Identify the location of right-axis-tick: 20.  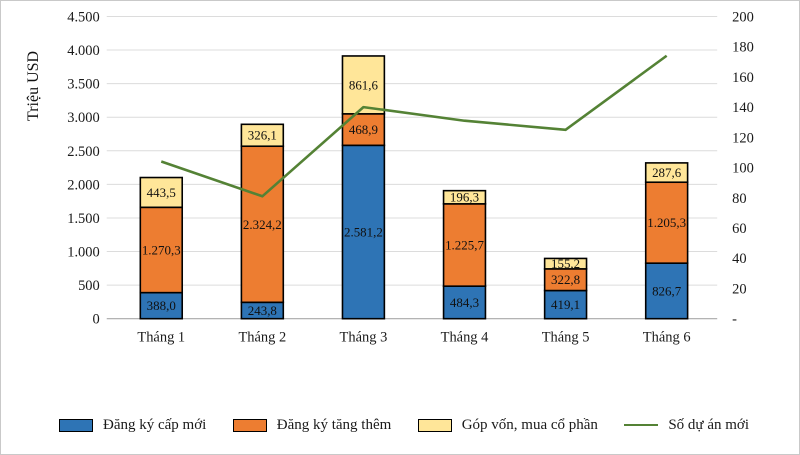
(739, 289).